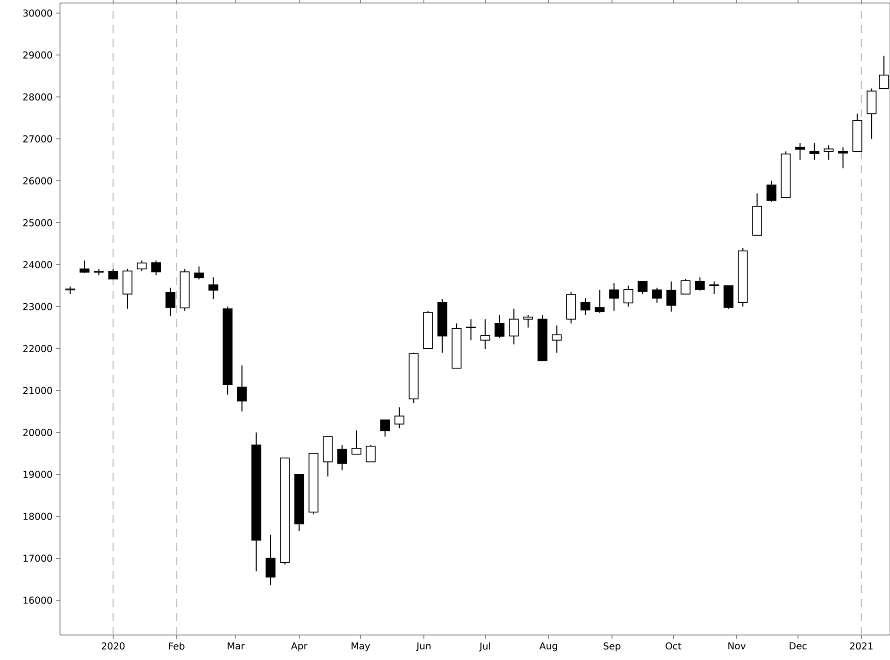 The height and width of the screenshot is (660, 890). What do you see at coordinates (423, 647) in the screenshot?
I see `x-tick-label: Jun` at bounding box center [423, 647].